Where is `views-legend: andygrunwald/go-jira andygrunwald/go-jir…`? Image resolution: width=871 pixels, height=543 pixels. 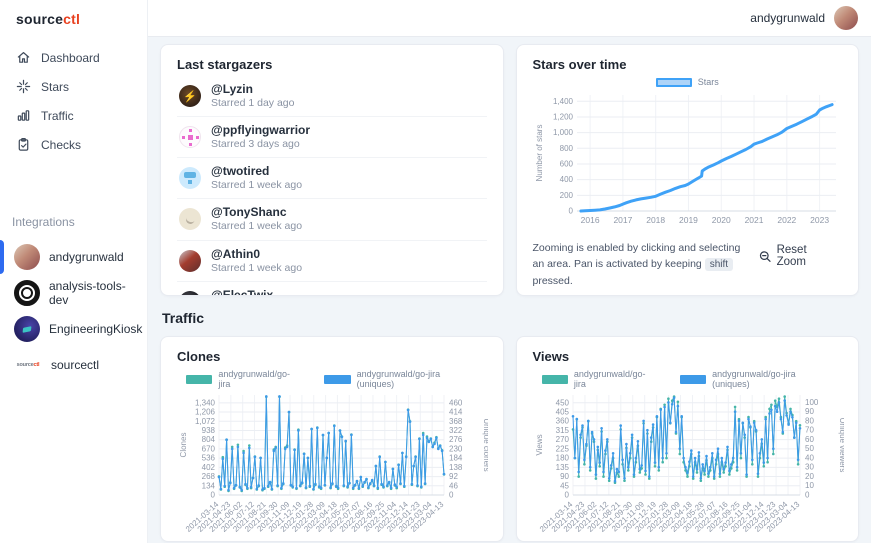
views-legend: andygrunwald/go-jira andygrunwald/go-jir… is located at coordinates (688, 379).